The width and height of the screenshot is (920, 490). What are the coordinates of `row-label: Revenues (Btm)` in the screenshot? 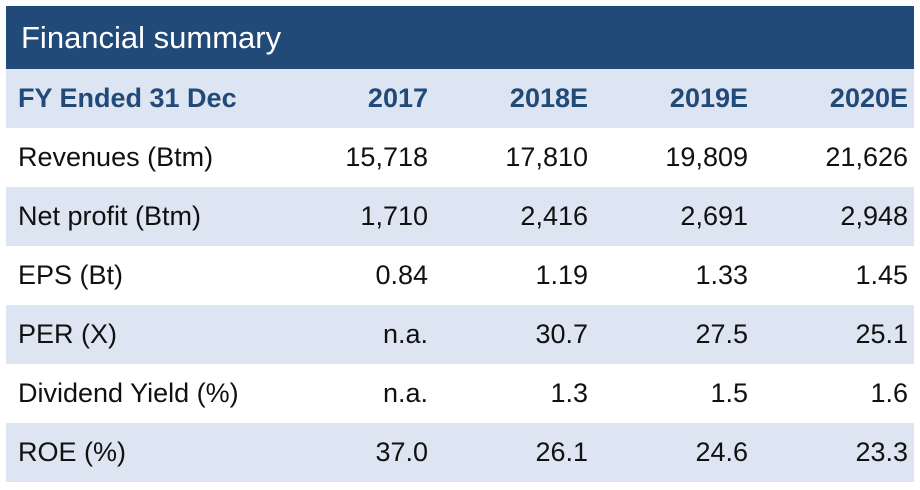 It's located at (151, 157).